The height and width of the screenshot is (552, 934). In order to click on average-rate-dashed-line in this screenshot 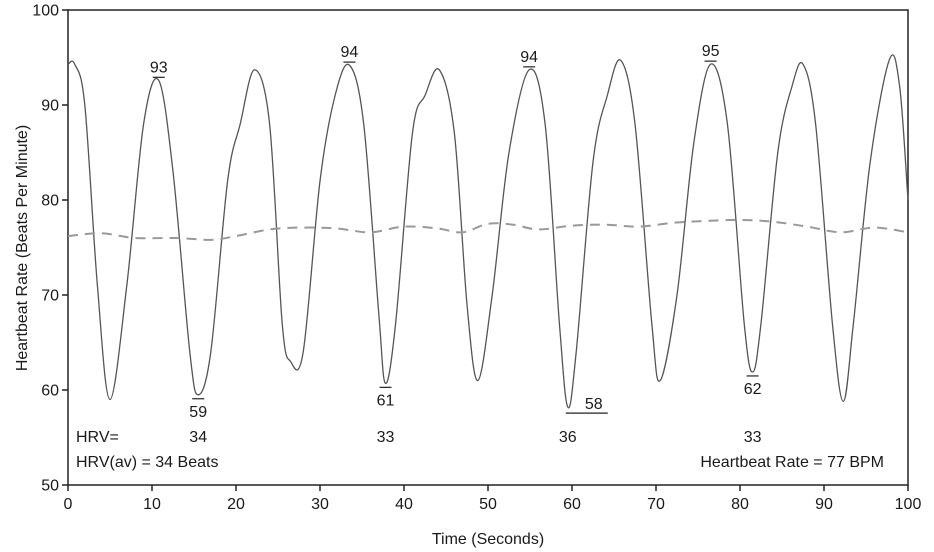, I will do `click(488, 229)`.